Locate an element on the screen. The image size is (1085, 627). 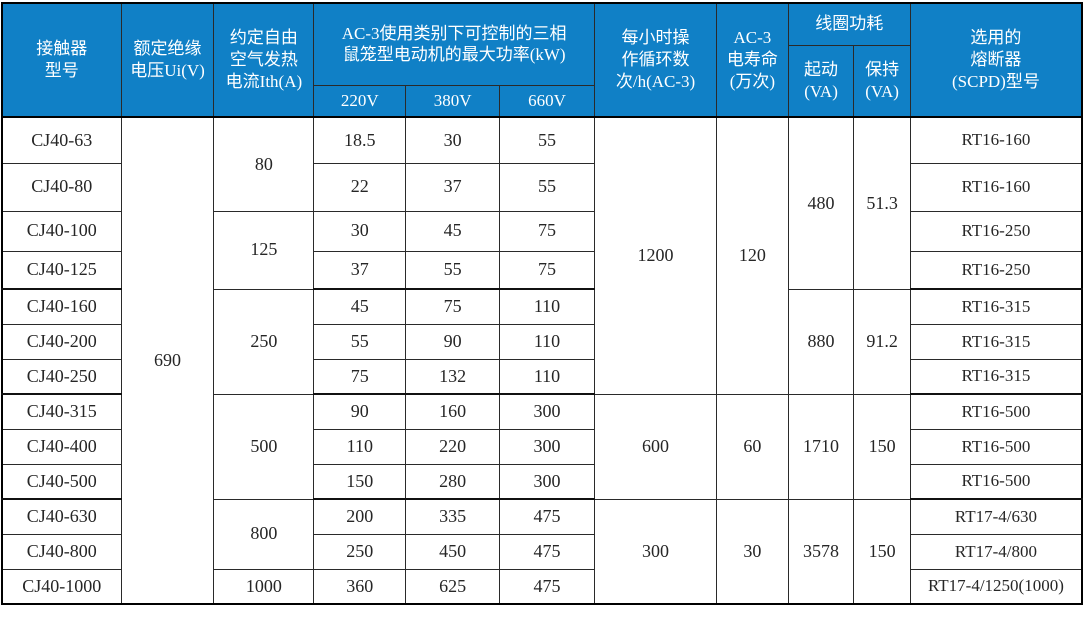
cell-kw380: 55 is located at coordinates (453, 270).